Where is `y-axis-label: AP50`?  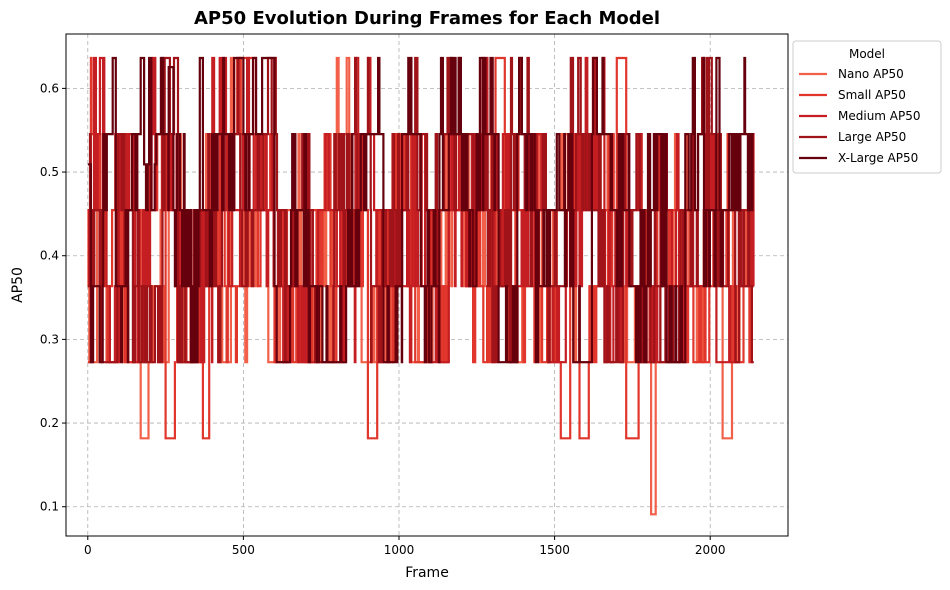
y-axis-label: AP50 is located at coordinates (18, 285).